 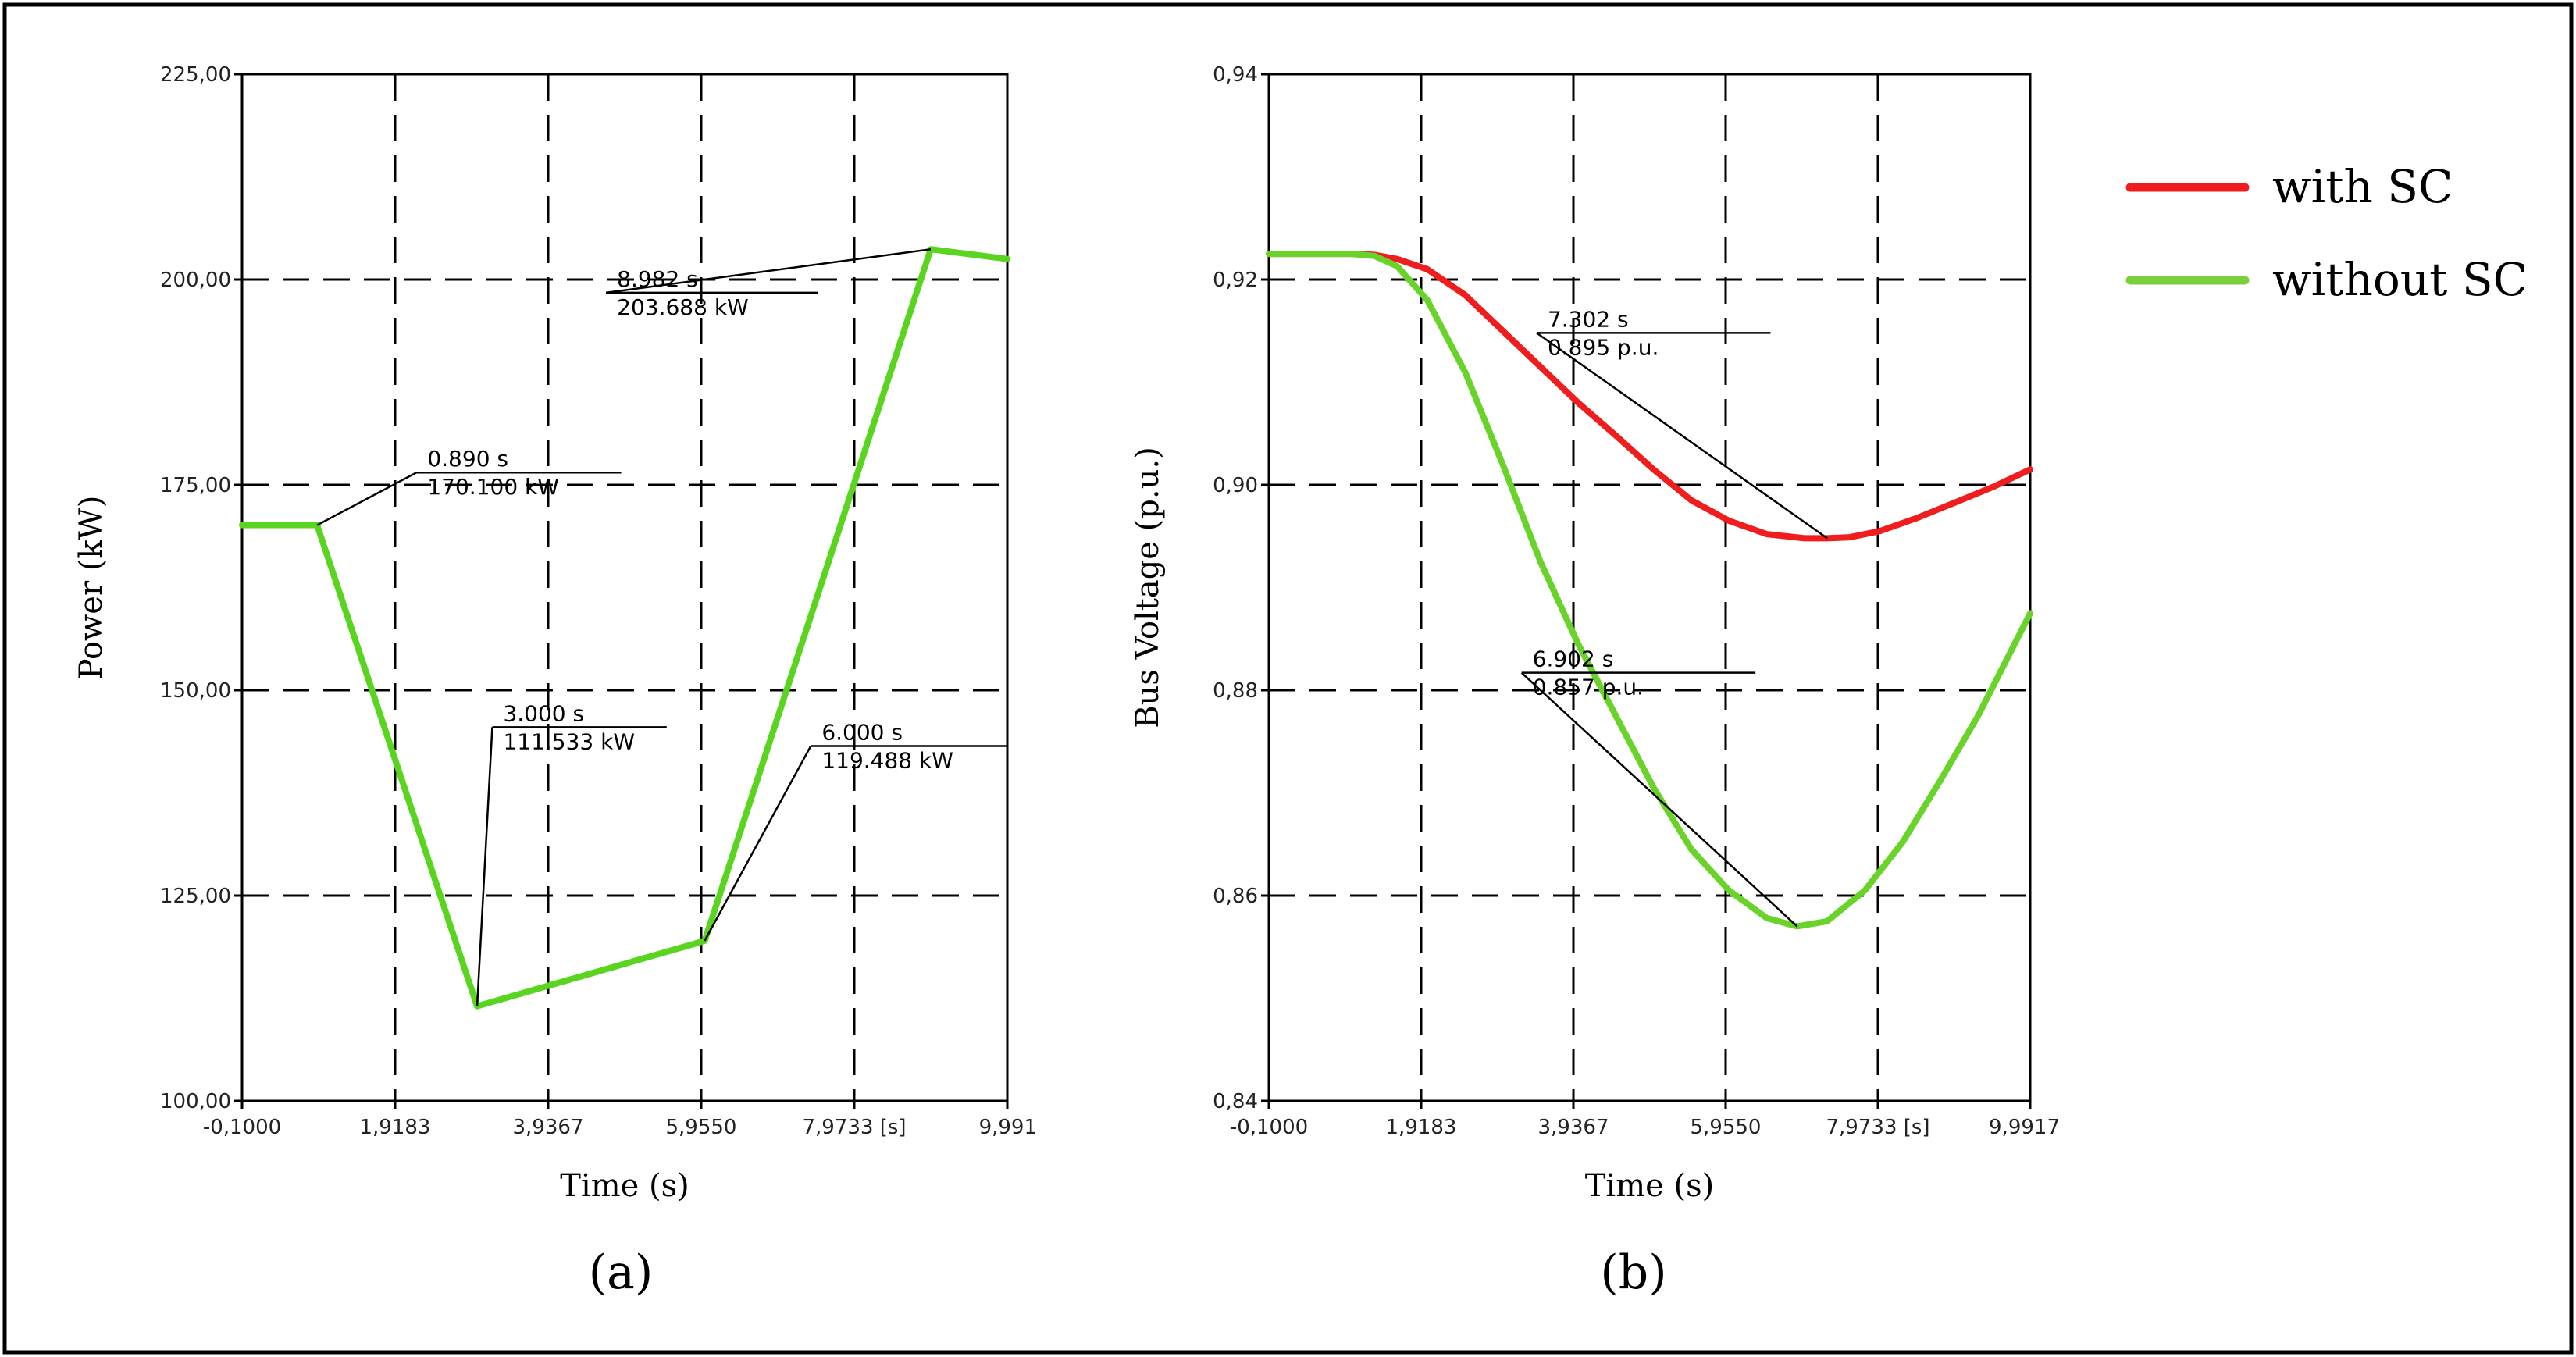 I want to click on annotation-time: 6.000 s, so click(x=862, y=733).